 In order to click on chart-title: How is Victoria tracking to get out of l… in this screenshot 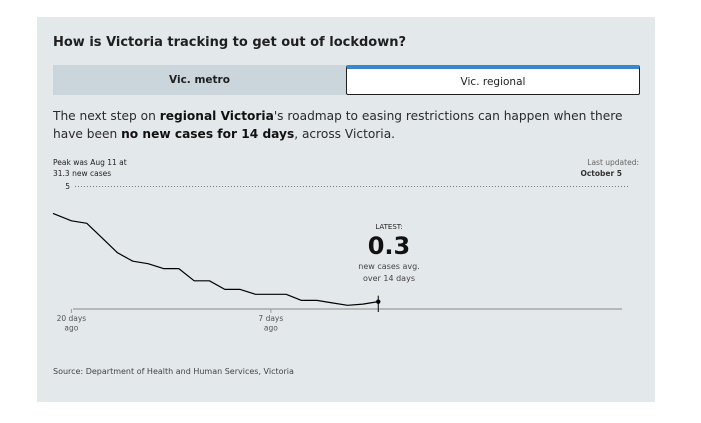, I will do `click(230, 42)`.